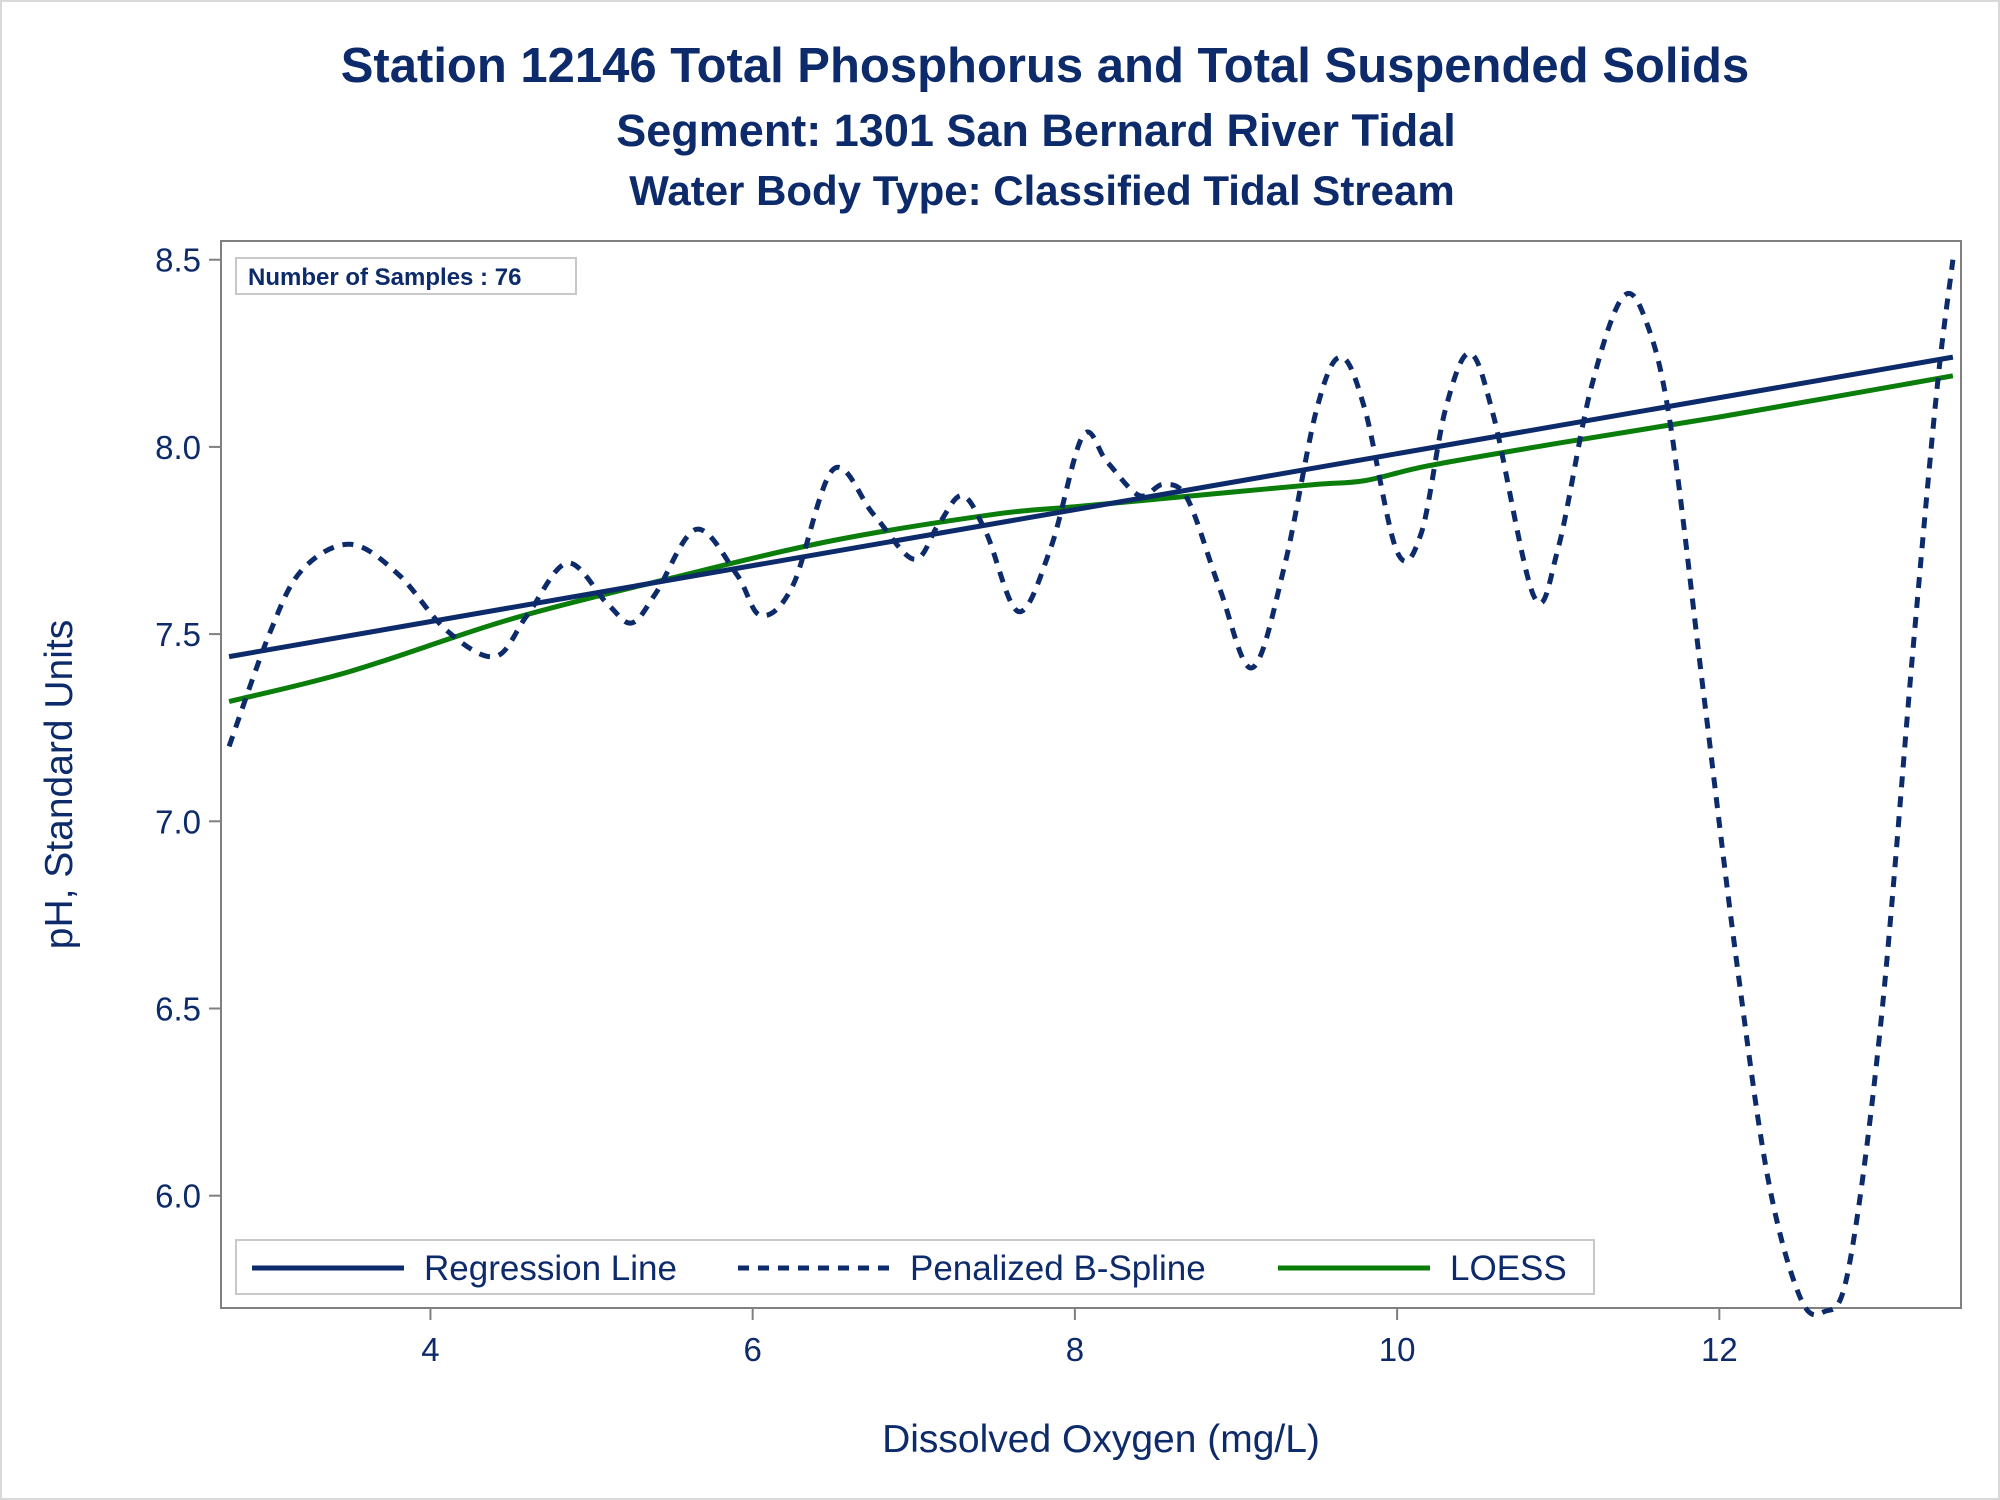  What do you see at coordinates (178, 260) in the screenshot?
I see `y-tick-label: 8.5` at bounding box center [178, 260].